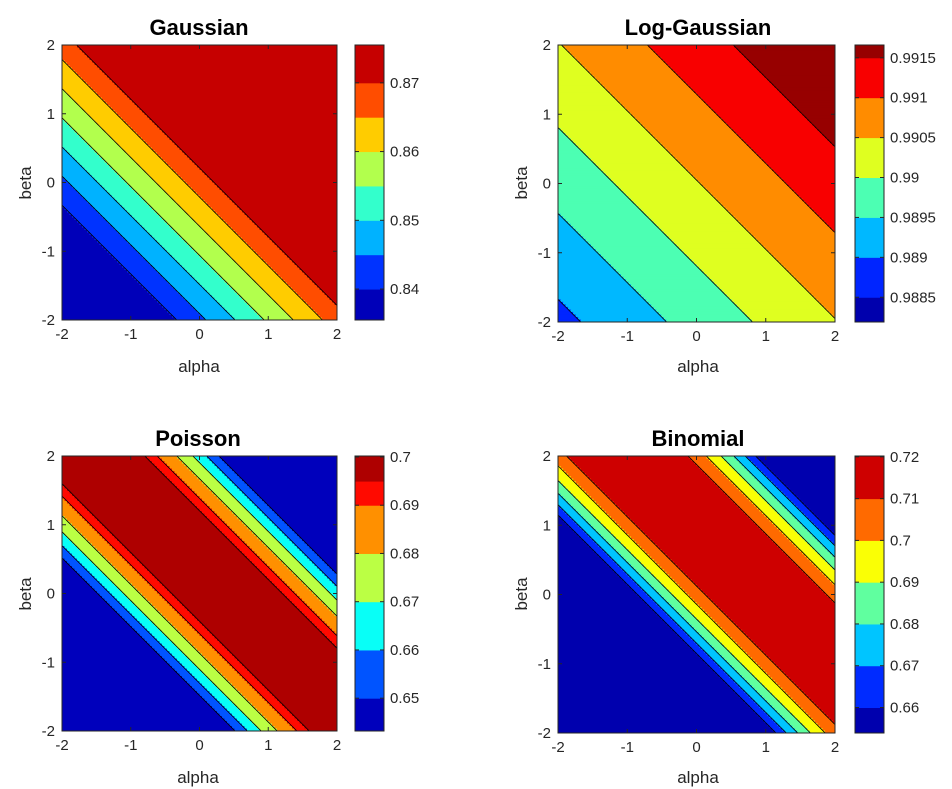  I want to click on colorbar-band, so click(369, 578).